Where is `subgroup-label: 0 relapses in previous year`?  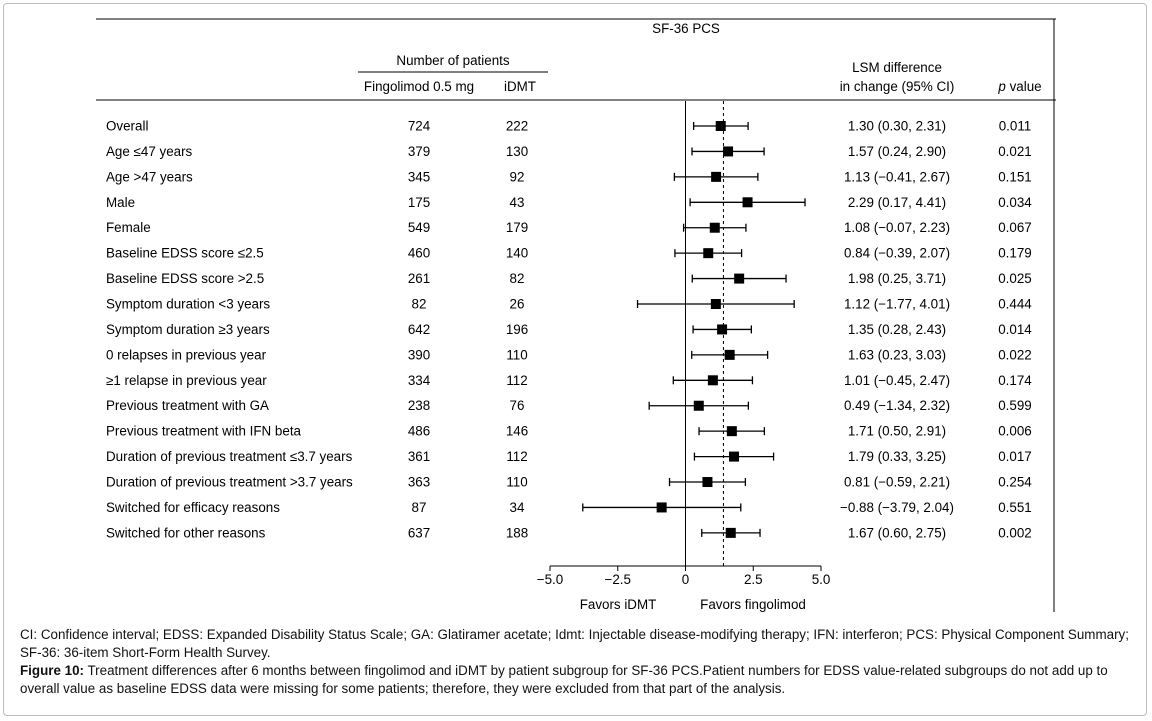 subgroup-label: 0 relapses in previous year is located at coordinates (186, 354).